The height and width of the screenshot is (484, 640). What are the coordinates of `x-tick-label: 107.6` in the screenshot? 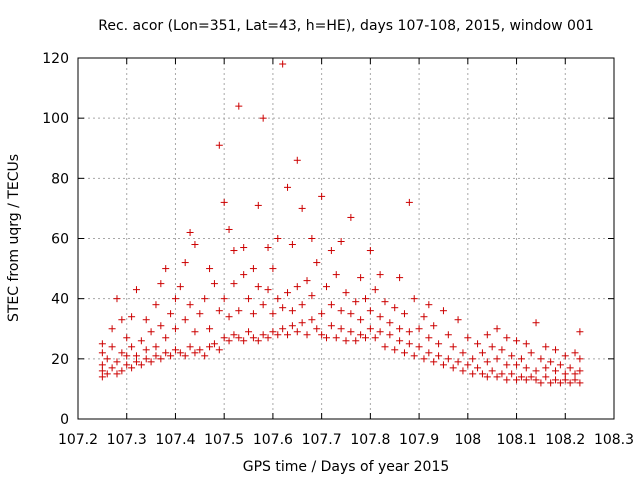 It's located at (273, 440).